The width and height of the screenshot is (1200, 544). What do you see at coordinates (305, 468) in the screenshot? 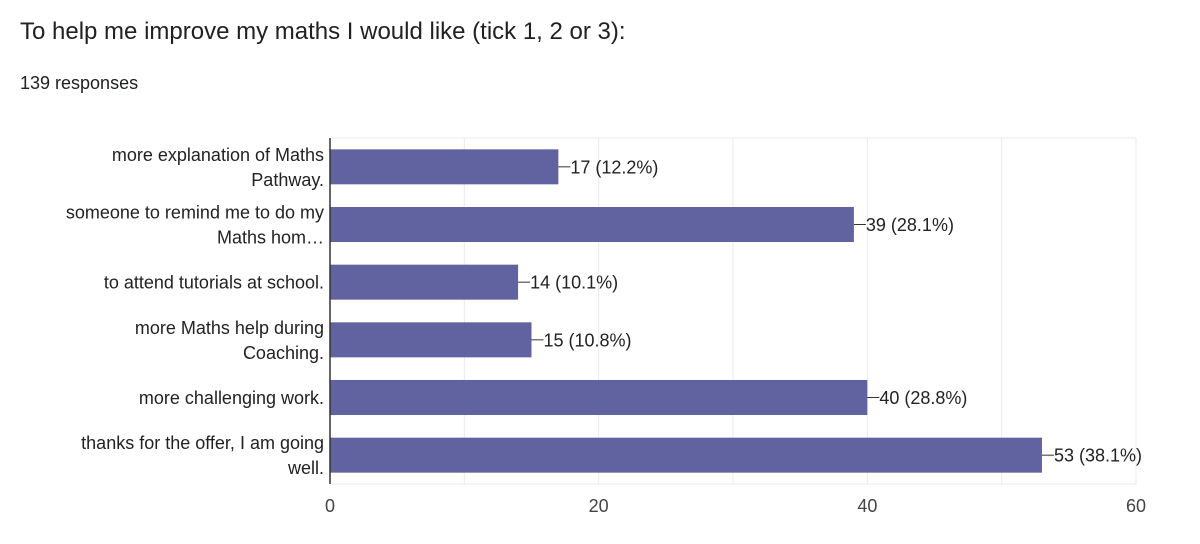
I see `category-label: well.` at bounding box center [305, 468].